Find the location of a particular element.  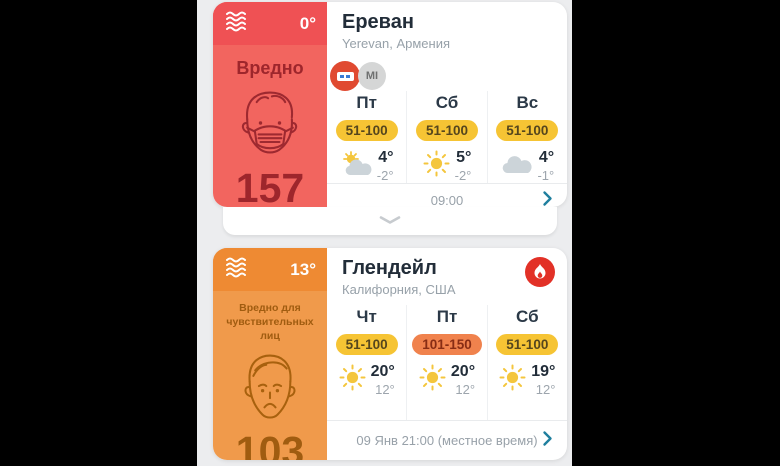

forecast-col-sun: Вс 51-100 4° -1° is located at coordinates (526, 137).